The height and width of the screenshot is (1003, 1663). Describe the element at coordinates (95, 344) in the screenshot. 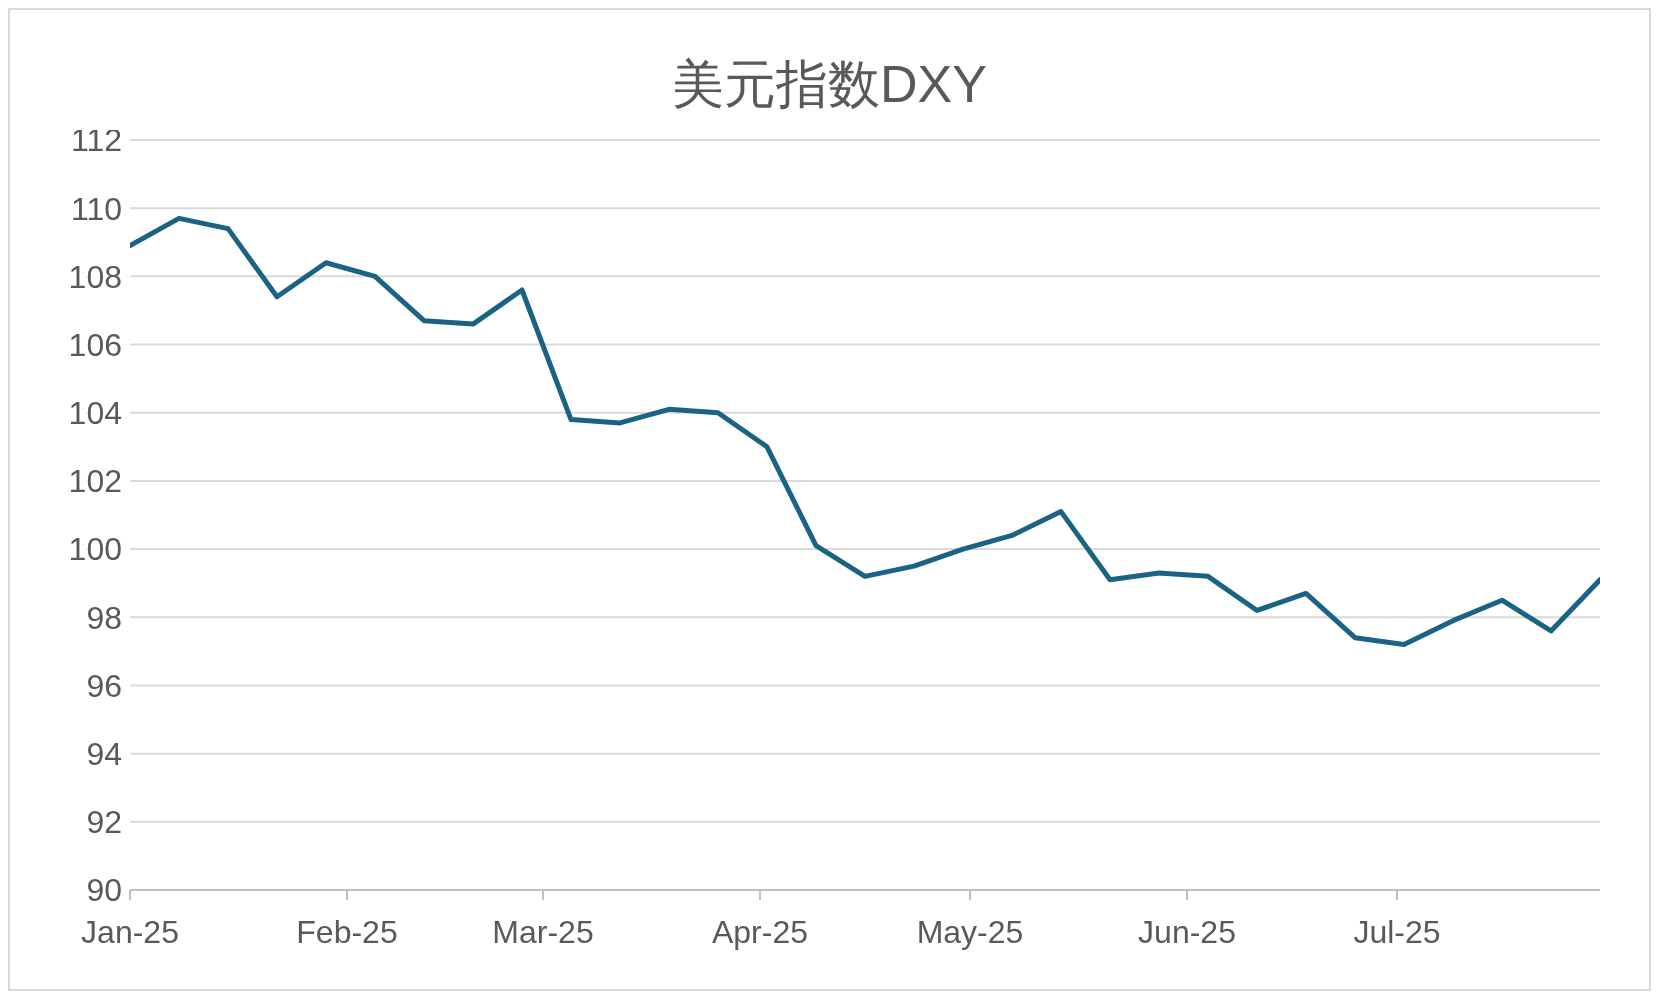

I see `y-tick-label: 106` at that location.